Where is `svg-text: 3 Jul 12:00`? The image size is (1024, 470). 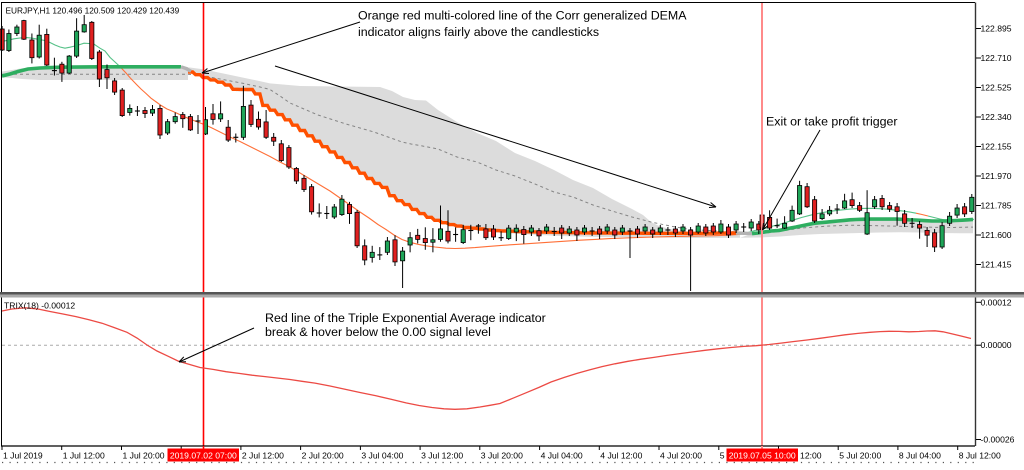 svg-text: 3 Jul 12:00 is located at coordinates (442, 456).